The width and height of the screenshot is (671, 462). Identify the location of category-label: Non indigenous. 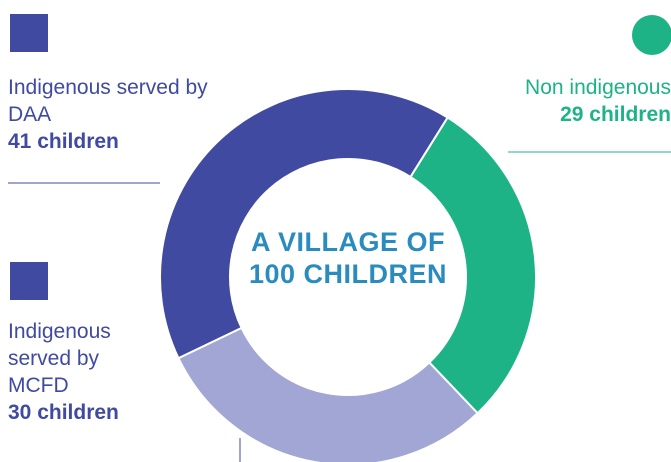
(598, 87).